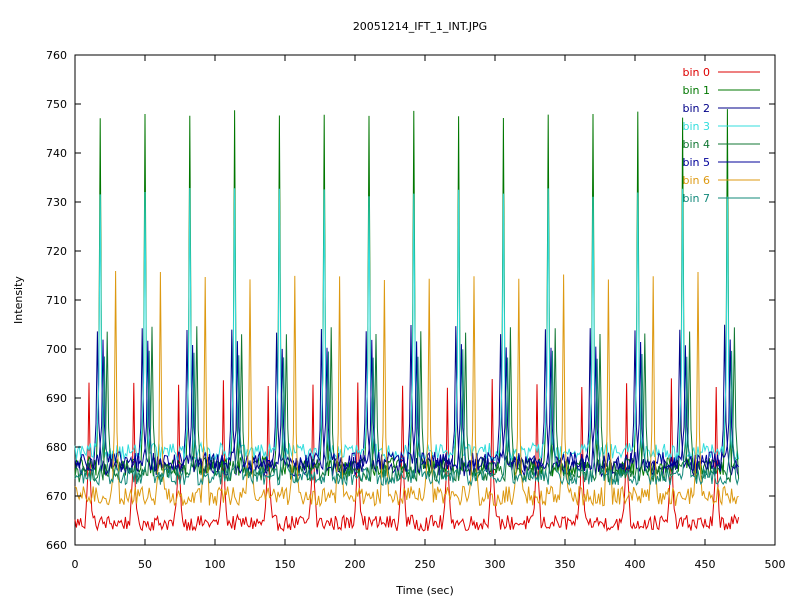 Image resolution: width=800 pixels, height=600 pixels. What do you see at coordinates (56, 496) in the screenshot?
I see `y-tick-label: 670` at bounding box center [56, 496].